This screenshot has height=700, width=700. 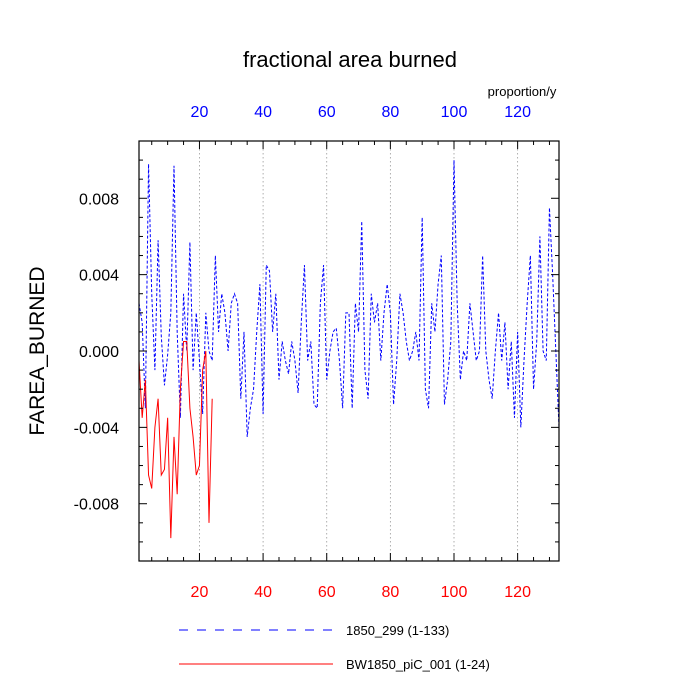 What do you see at coordinates (99, 352) in the screenshot?
I see `y-tick-label: 0.000` at bounding box center [99, 352].